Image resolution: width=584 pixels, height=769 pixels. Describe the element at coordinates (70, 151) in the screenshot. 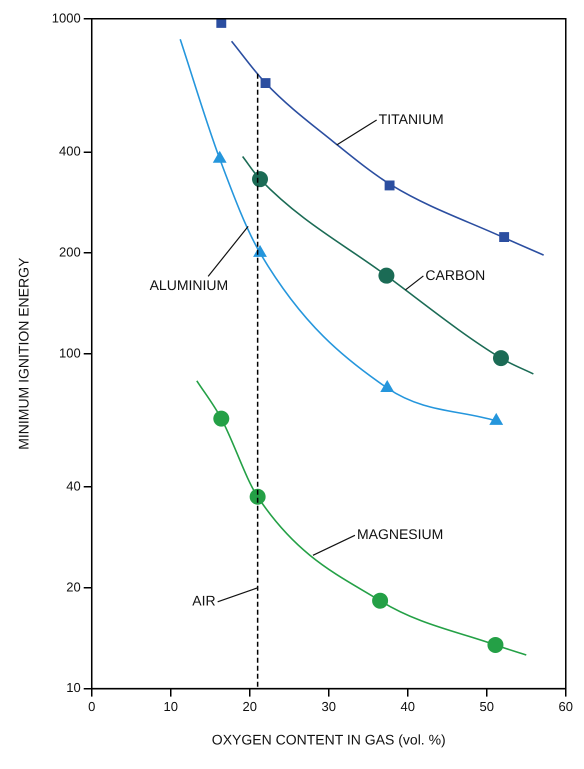

I see `y-tick-label: 400` at that location.